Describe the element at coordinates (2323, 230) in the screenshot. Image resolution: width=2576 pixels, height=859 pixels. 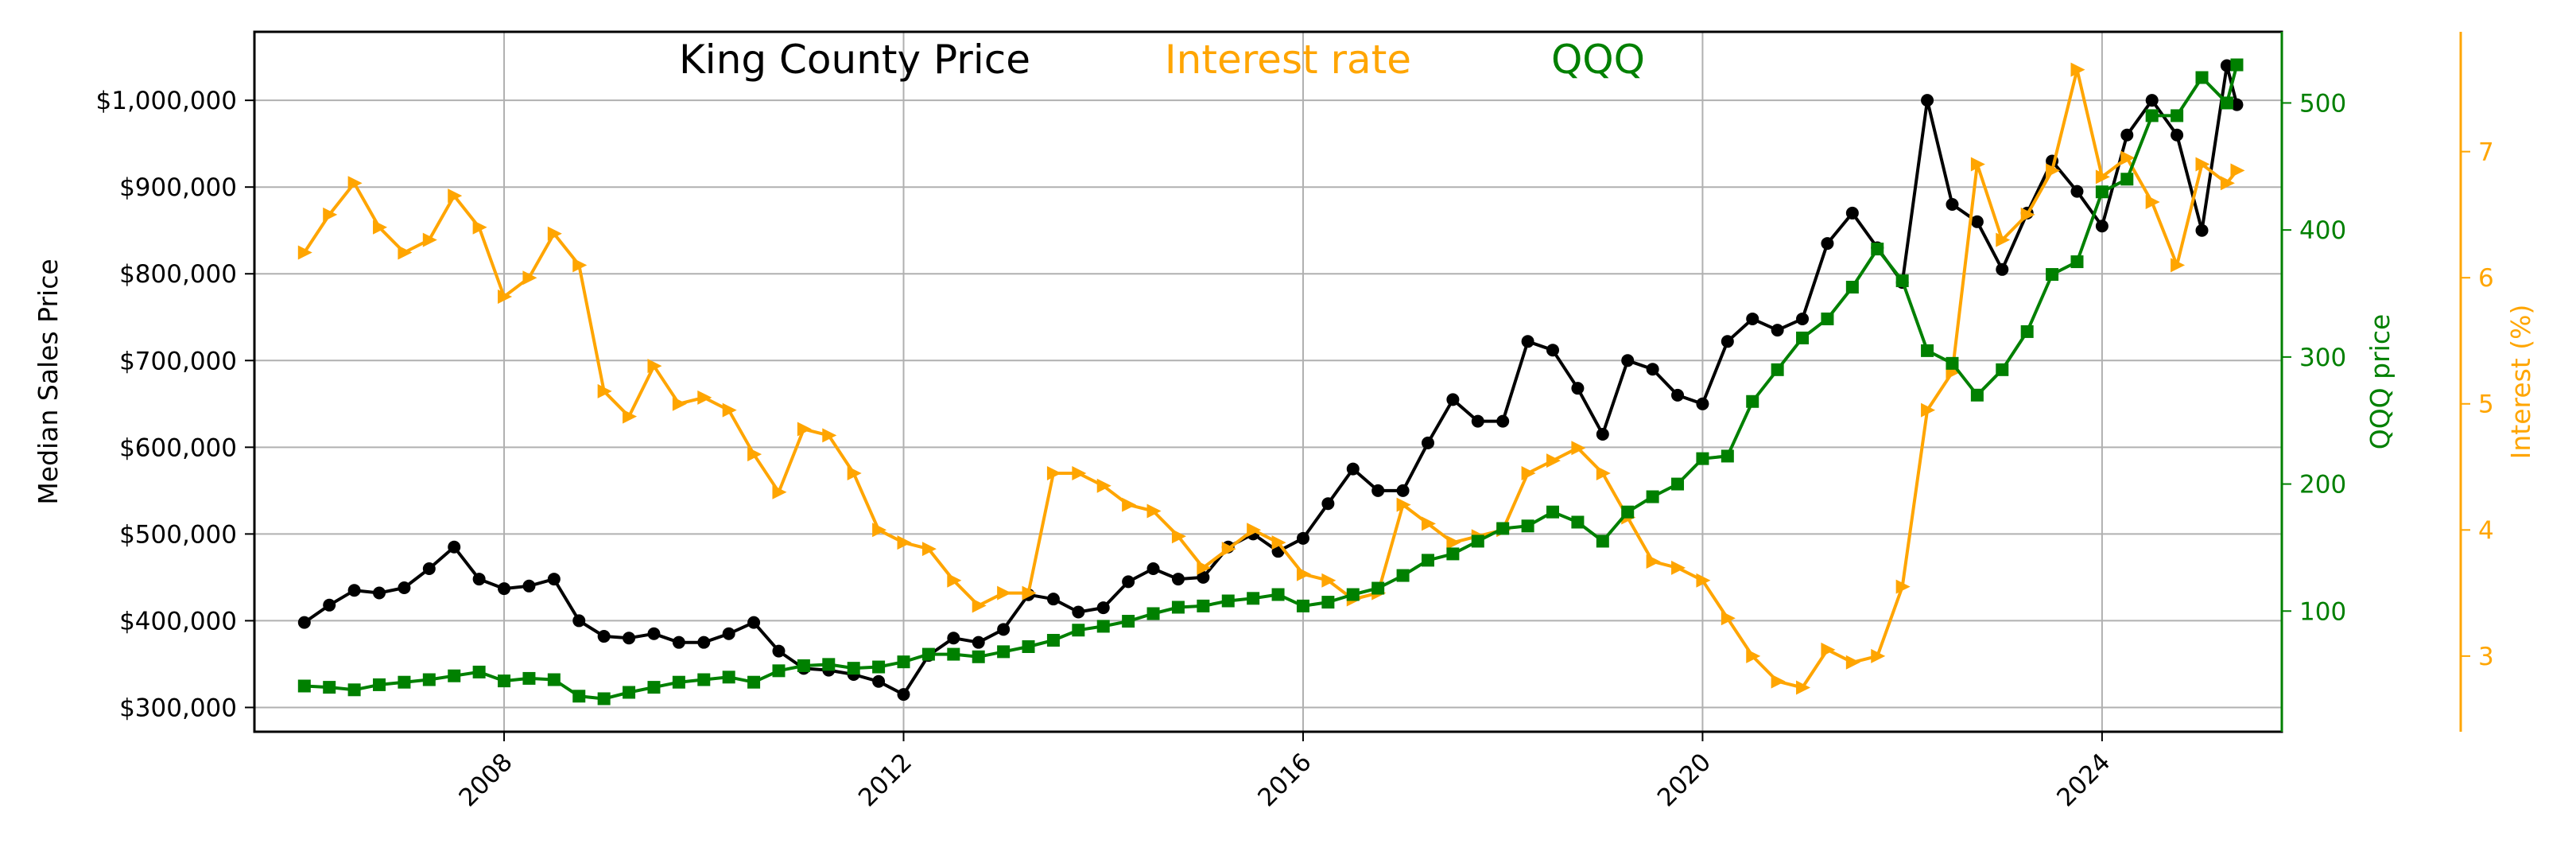
I see `y-tick-label-qqq: 400` at that location.